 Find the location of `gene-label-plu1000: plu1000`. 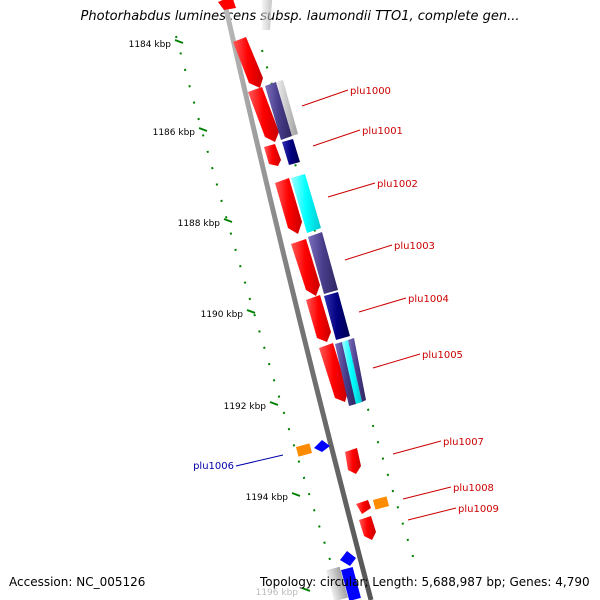

gene-label-plu1000: plu1000 is located at coordinates (370, 91).